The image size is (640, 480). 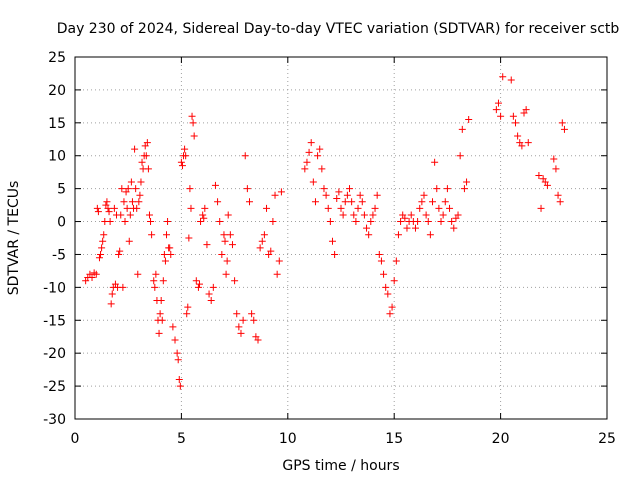 I want to click on y-tick-label: 0, so click(x=61, y=223).